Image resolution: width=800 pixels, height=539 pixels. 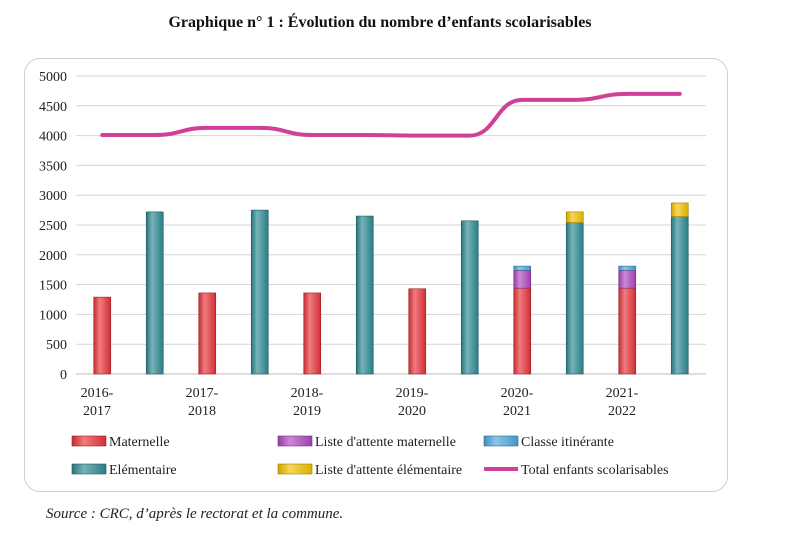 What do you see at coordinates (139, 442) in the screenshot?
I see `legend-label: Maternelle` at bounding box center [139, 442].